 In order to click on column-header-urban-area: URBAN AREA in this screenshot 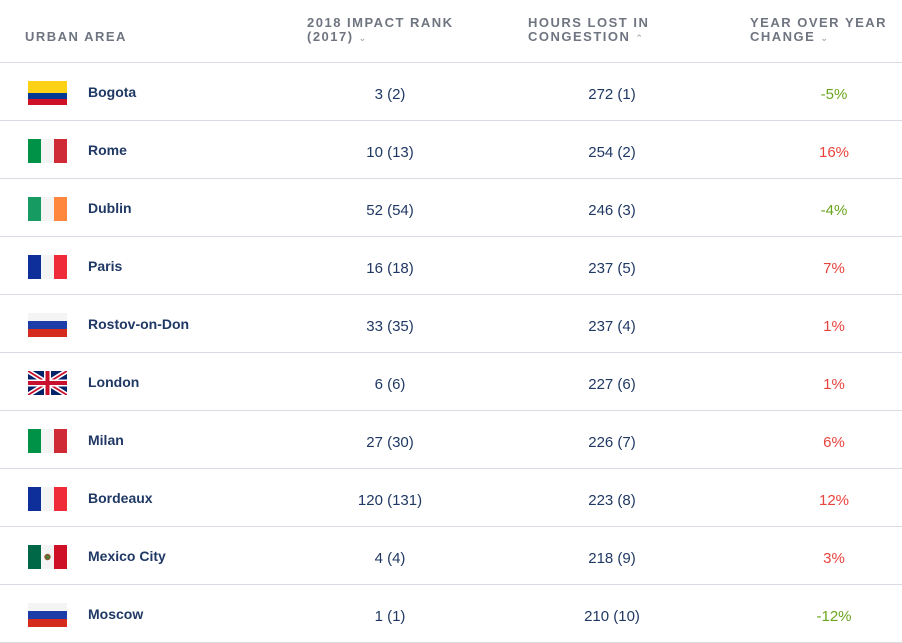, I will do `click(76, 37)`.